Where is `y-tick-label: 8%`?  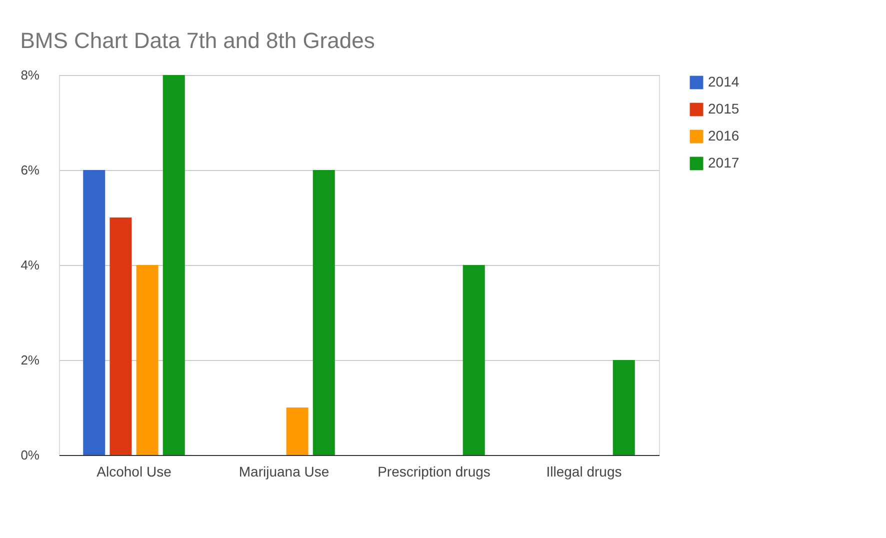
y-tick-label: 8% is located at coordinates (30, 75).